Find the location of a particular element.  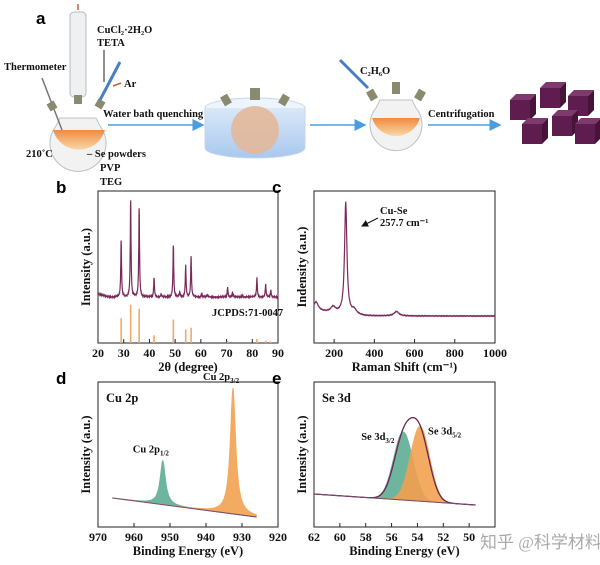

spectrum-title: Cu 2p is located at coordinates (122, 398).